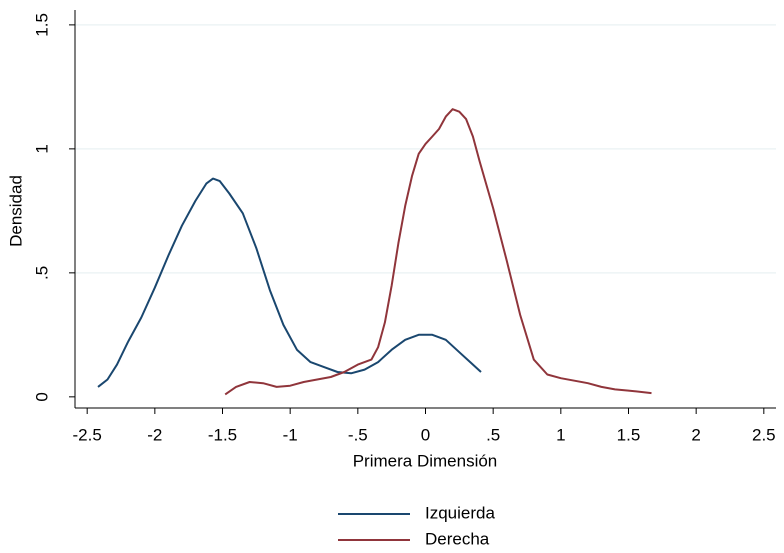 This screenshot has width=784, height=553. I want to click on x-tick-label: -2.5, so click(87, 434).